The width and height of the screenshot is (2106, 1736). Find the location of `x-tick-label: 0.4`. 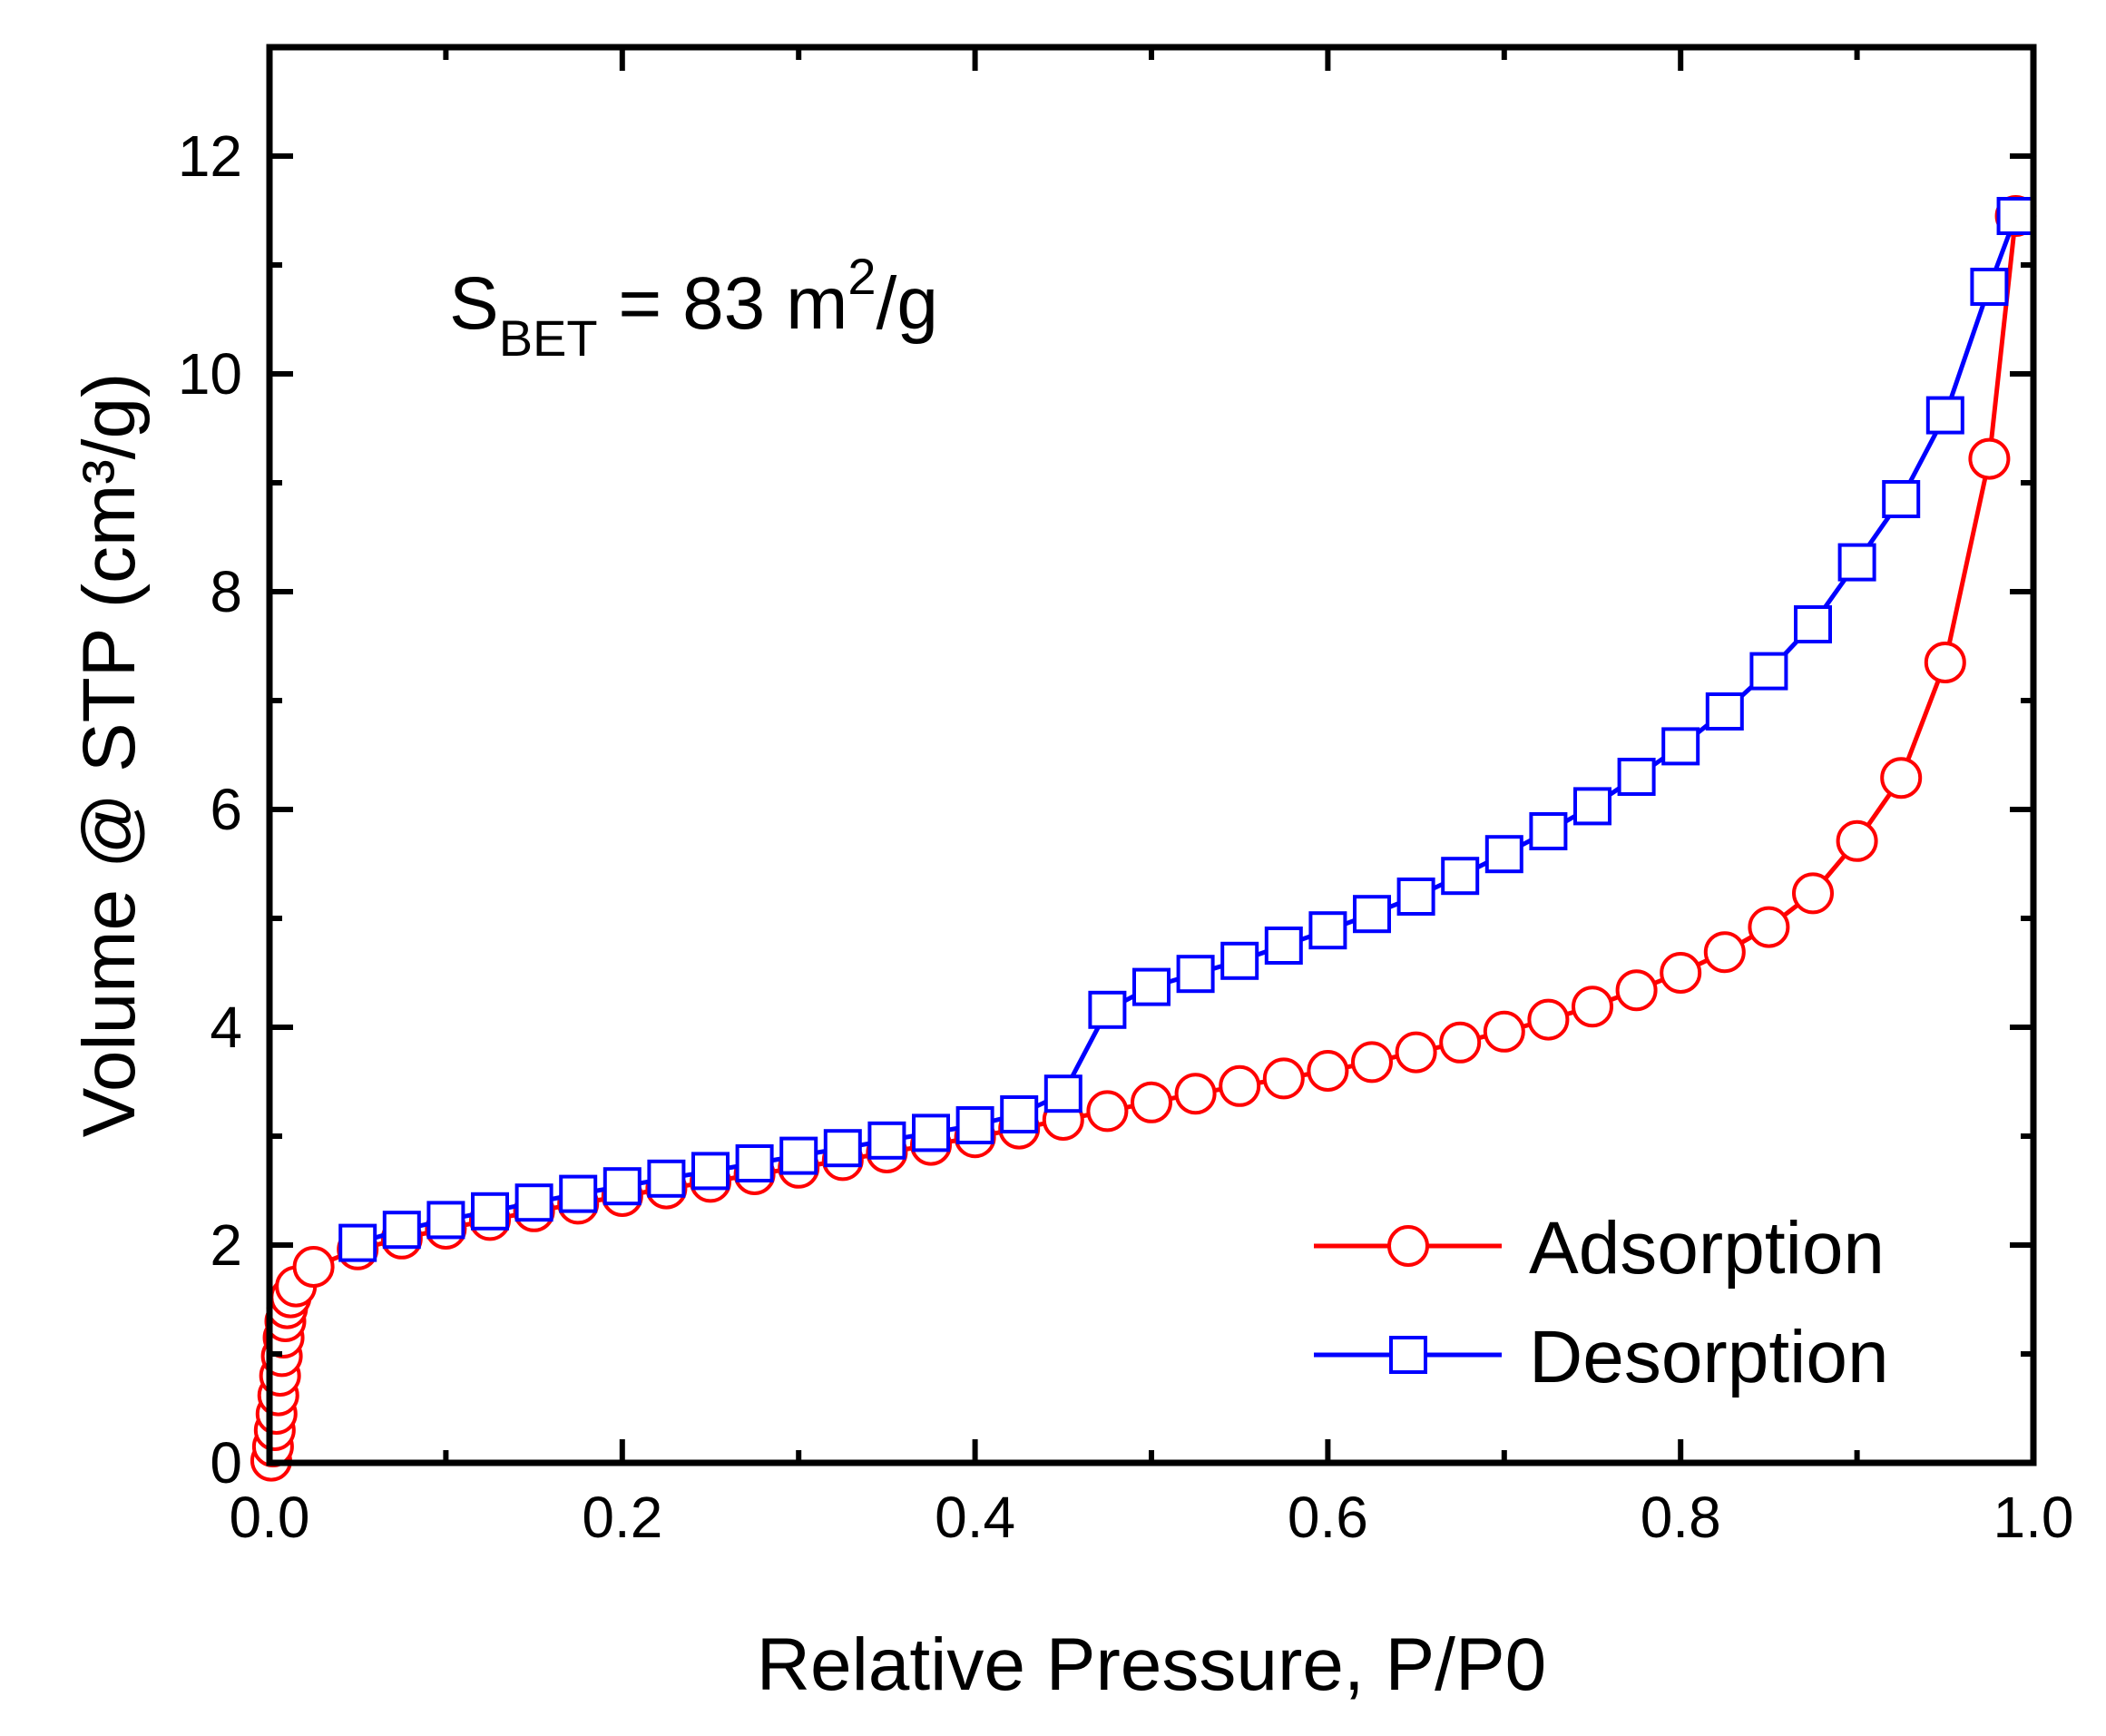

x-tick-label: 0.4 is located at coordinates (975, 1517).